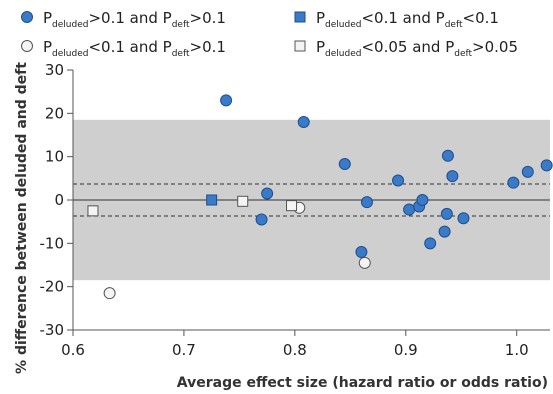 The width and height of the screenshot is (553, 394). What do you see at coordinates (52, 330) in the screenshot?
I see `y-tick-label: -30` at bounding box center [52, 330].